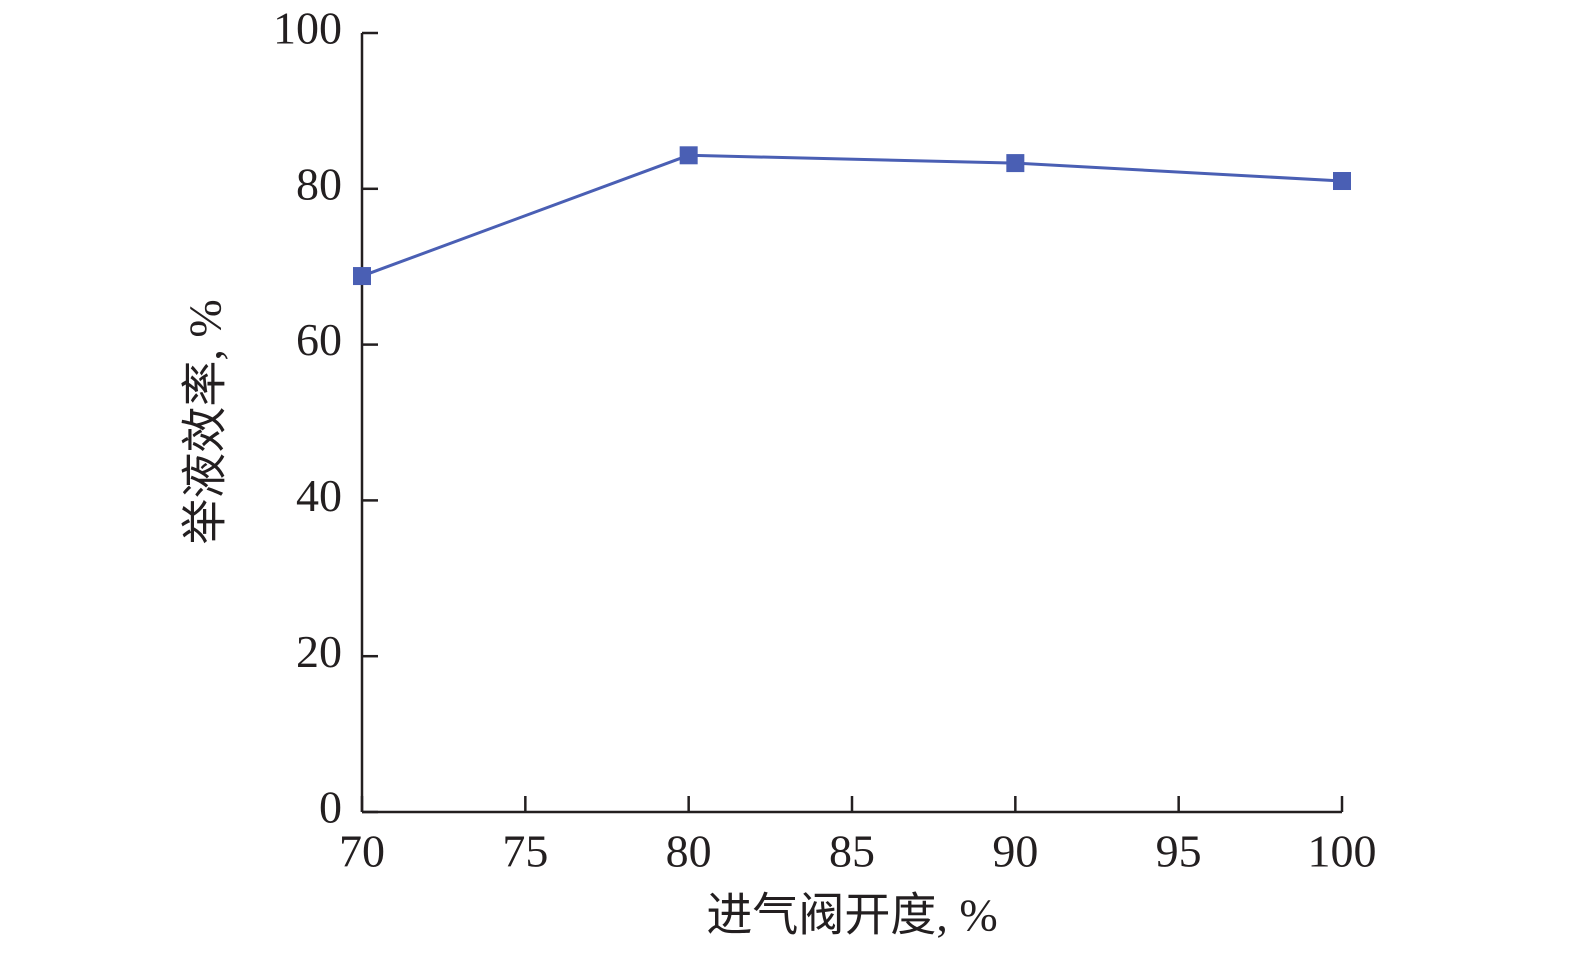 The image size is (1575, 963). I want to click on y-tick-label: 60, so click(319, 339).